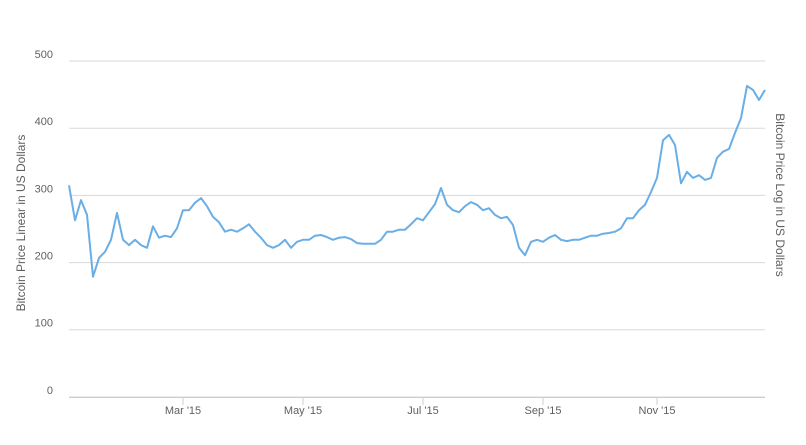 The height and width of the screenshot is (445, 806). What do you see at coordinates (44, 55) in the screenshot?
I see `y-tick-label: 500` at bounding box center [44, 55].